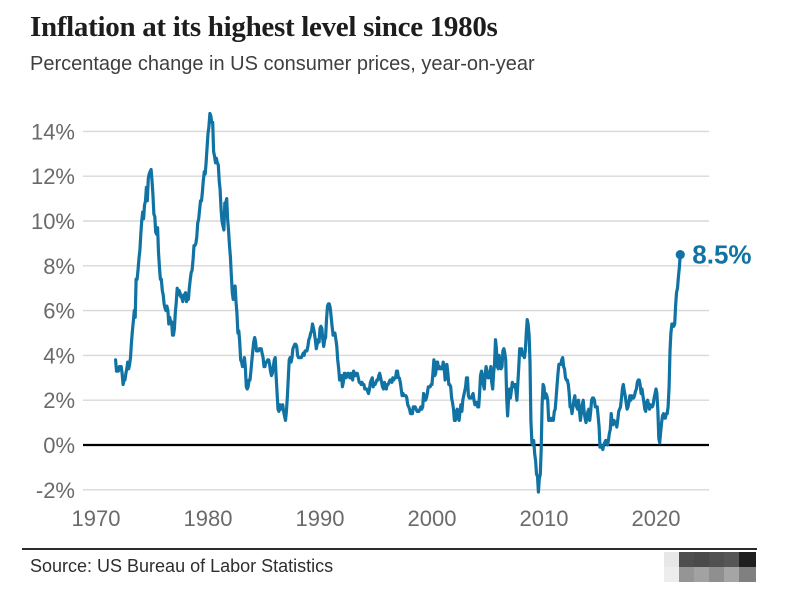 The image size is (800, 595). What do you see at coordinates (59, 400) in the screenshot?
I see `y-tick-label: 2%` at bounding box center [59, 400].